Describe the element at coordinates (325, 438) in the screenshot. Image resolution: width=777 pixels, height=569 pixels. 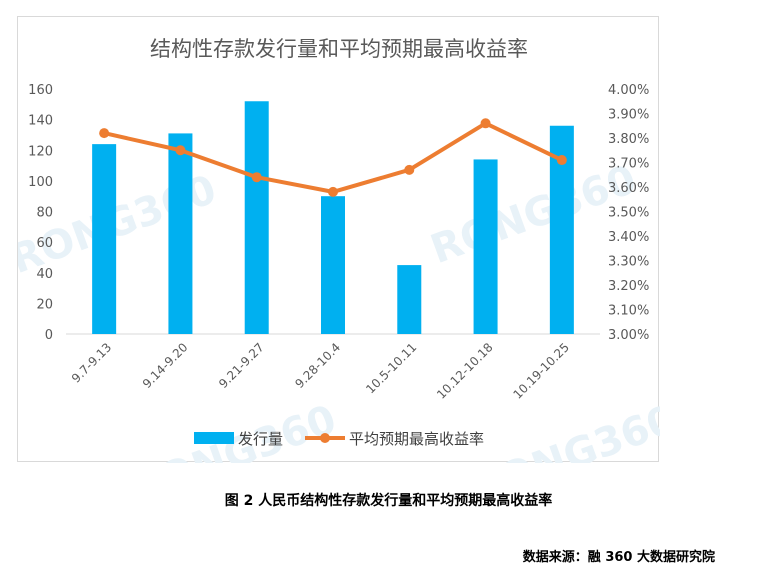
I see `legend-line-marker` at that location.